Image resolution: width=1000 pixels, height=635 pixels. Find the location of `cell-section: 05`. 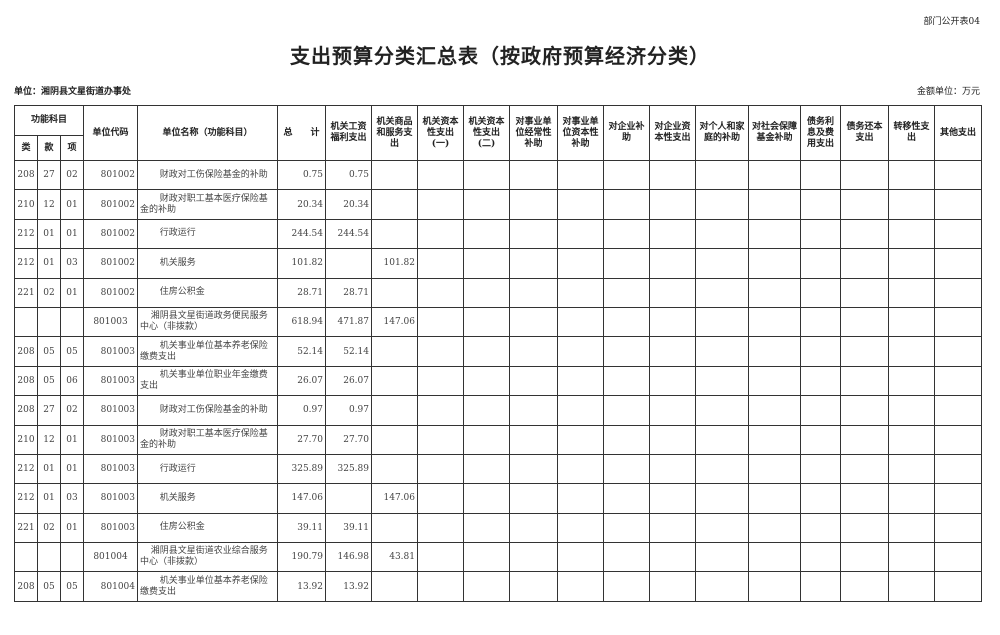

cell-section: 05 is located at coordinates (49, 351).